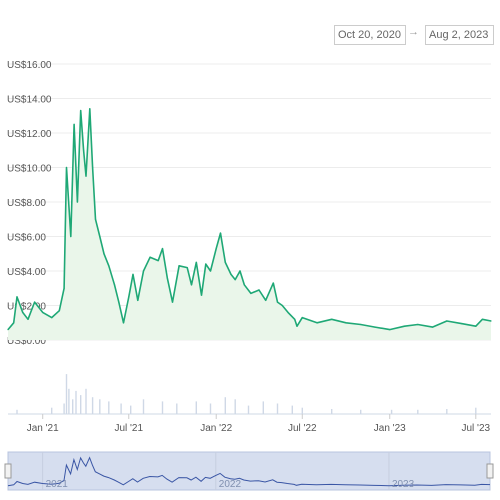  Describe the element at coordinates (259, 416) in the screenshot. I see `x-axis-ticks` at that location.